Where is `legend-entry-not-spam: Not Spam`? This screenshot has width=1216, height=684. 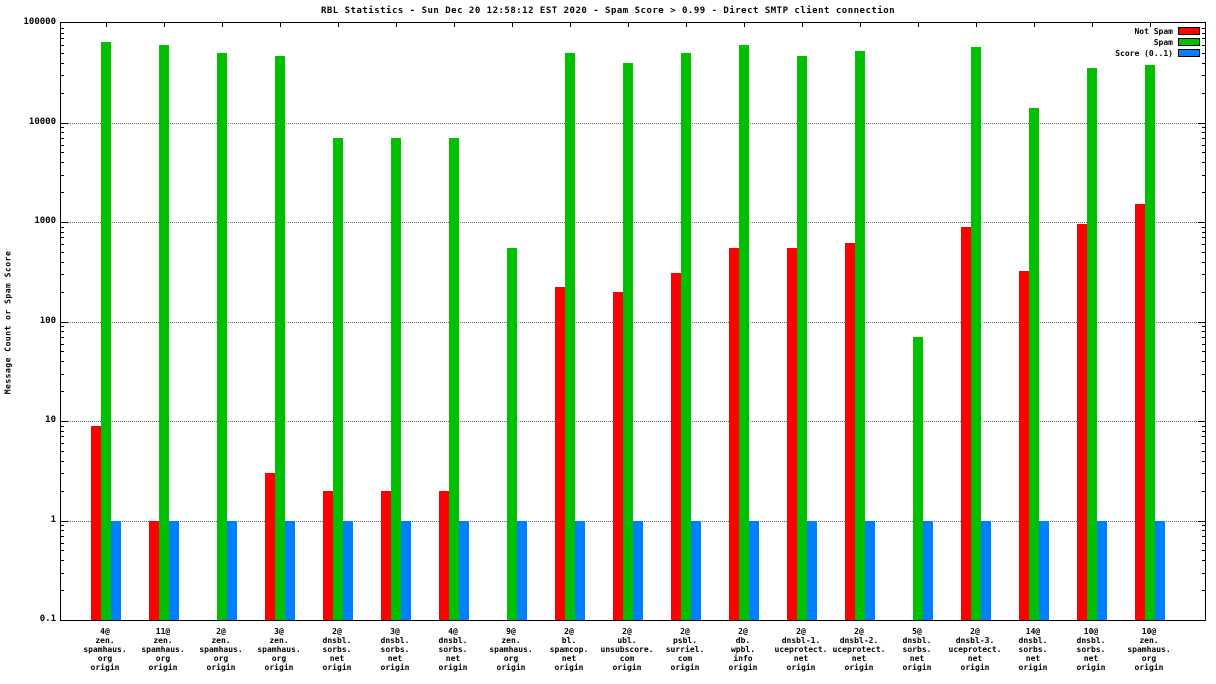 legend-entry-not-spam: Not Spam is located at coordinates (1157, 31).